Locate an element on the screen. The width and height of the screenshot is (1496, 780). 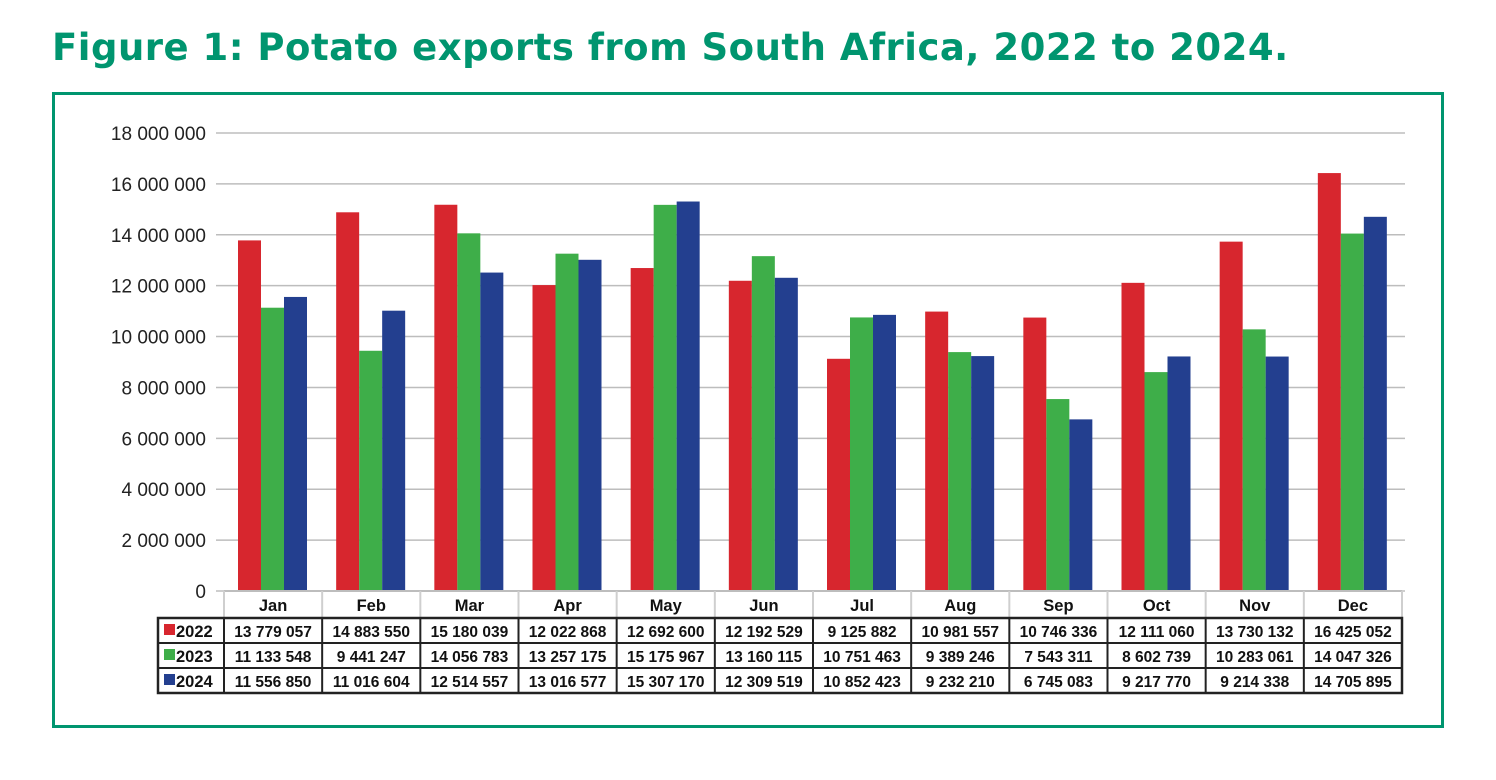
data-label: 9 125 882 is located at coordinates (862, 632).